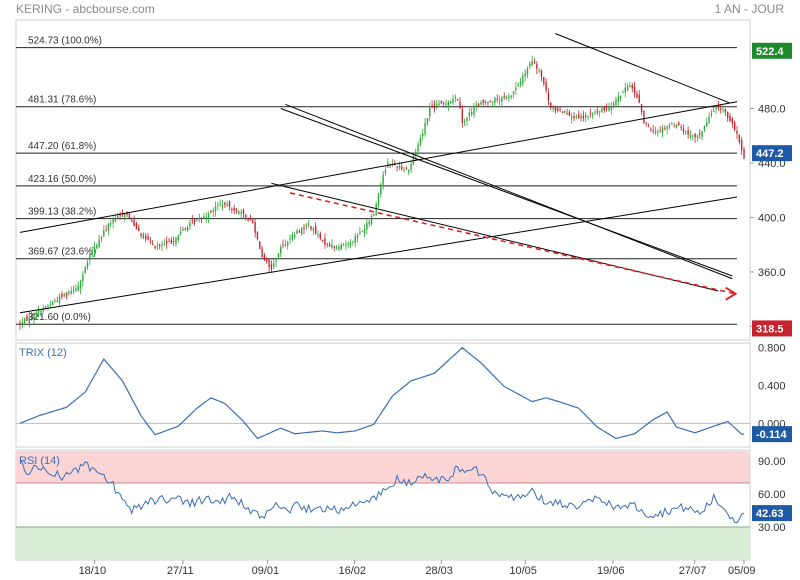  I want to click on rsi-tick-label: 30.00, so click(772, 528).